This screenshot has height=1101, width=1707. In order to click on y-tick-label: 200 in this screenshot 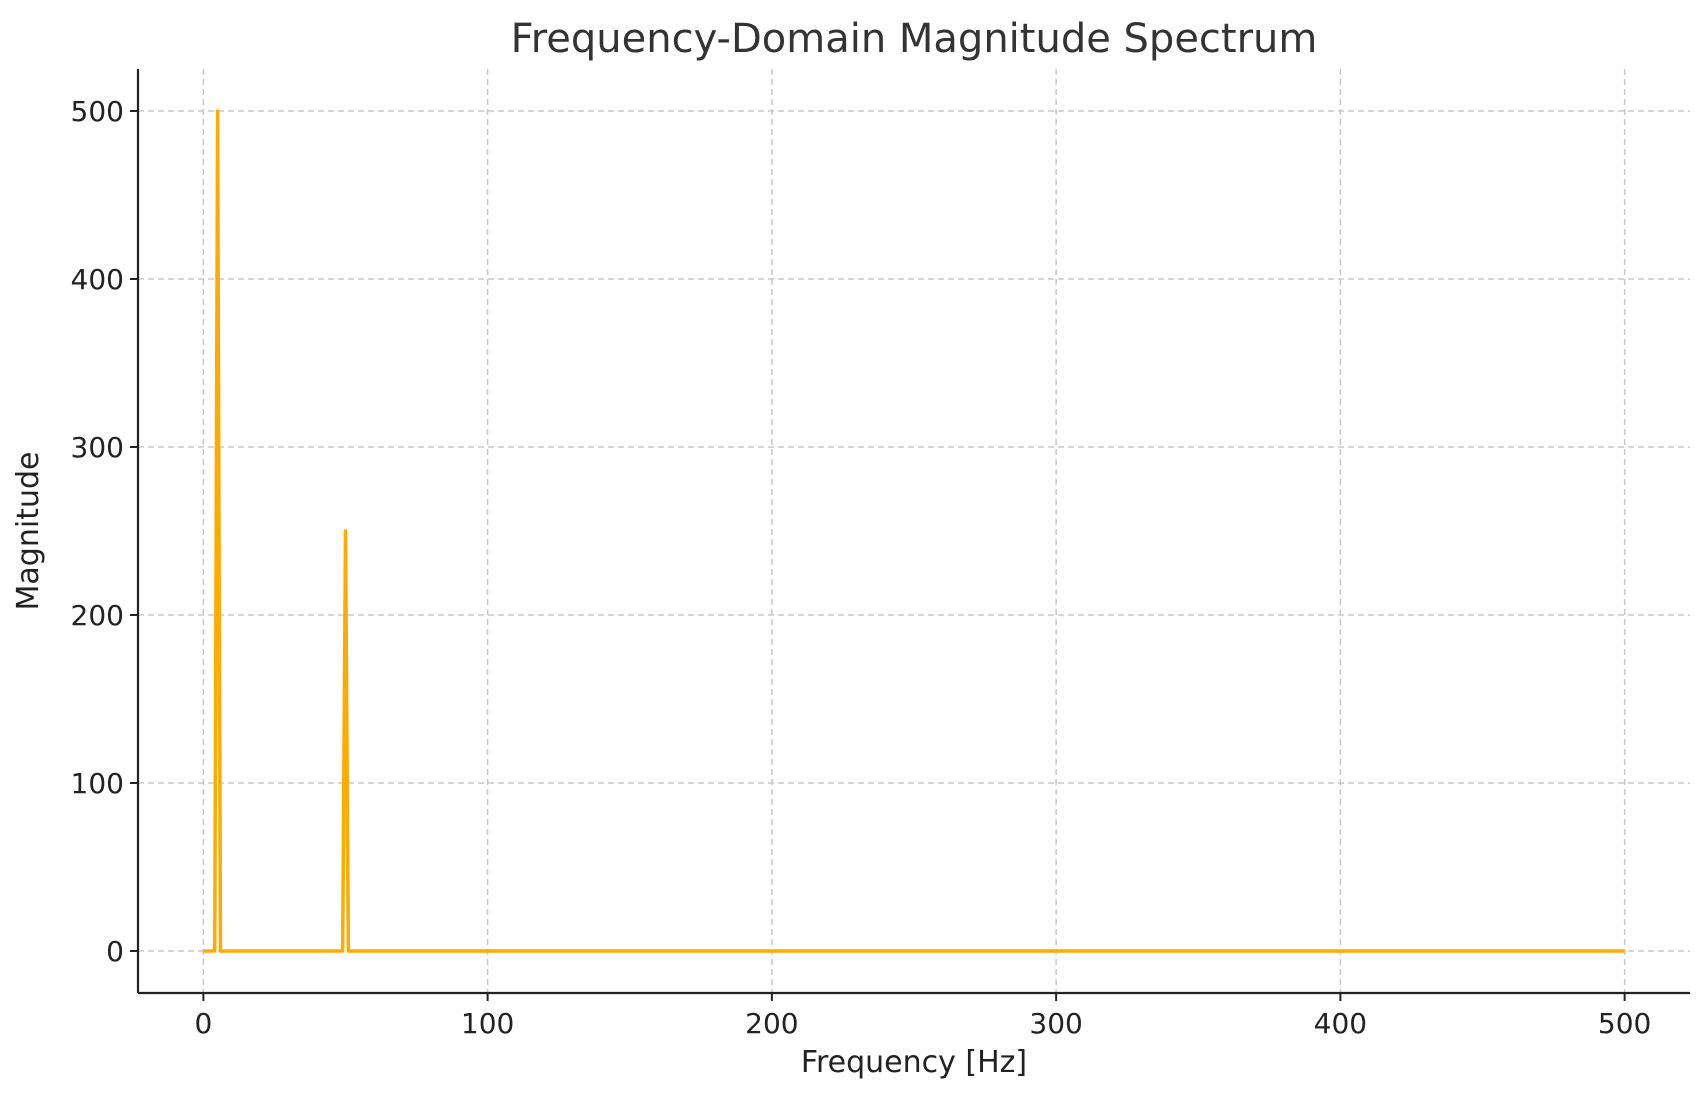, I will do `click(97, 615)`.